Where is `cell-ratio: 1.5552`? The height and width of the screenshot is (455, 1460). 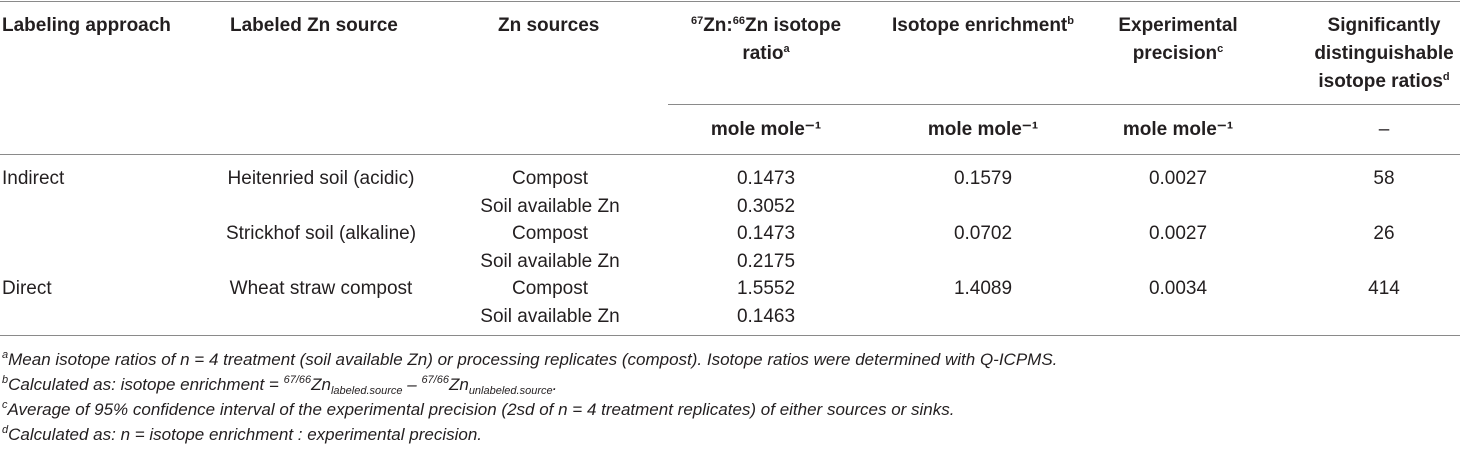
cell-ratio: 1.5552 is located at coordinates (766, 288).